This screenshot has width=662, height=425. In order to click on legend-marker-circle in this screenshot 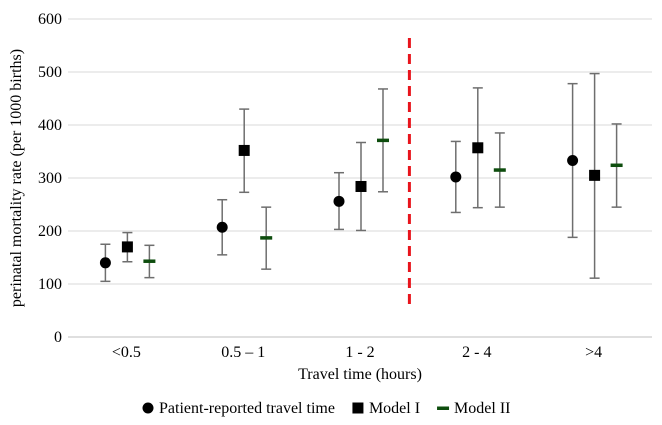, I will do `click(148, 408)`.